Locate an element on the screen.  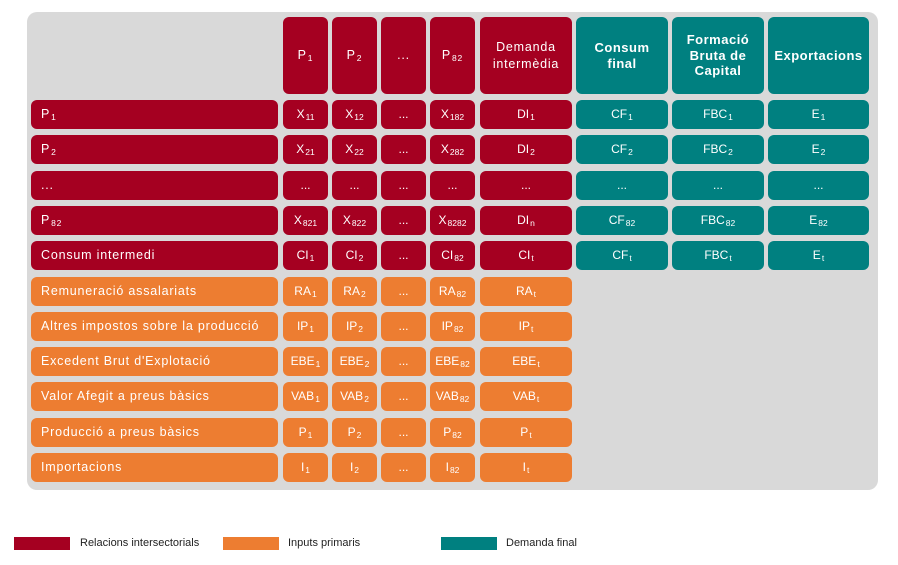
cell-subscript: 21 is located at coordinates (310, 151).